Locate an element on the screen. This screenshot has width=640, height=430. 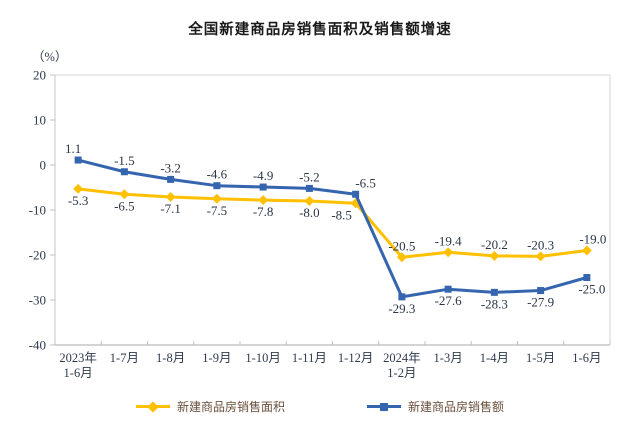
y-tick-label: -10 is located at coordinates (37, 210).